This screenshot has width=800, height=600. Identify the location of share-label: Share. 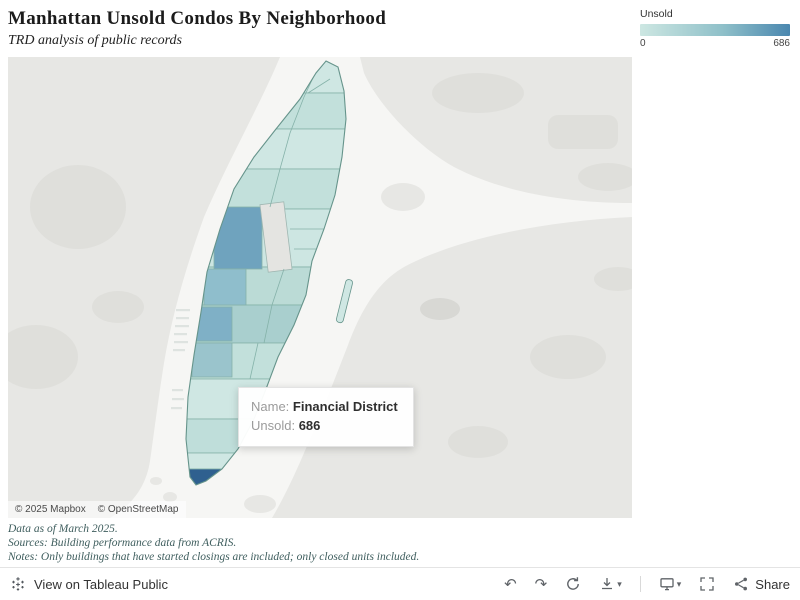
(772, 584).